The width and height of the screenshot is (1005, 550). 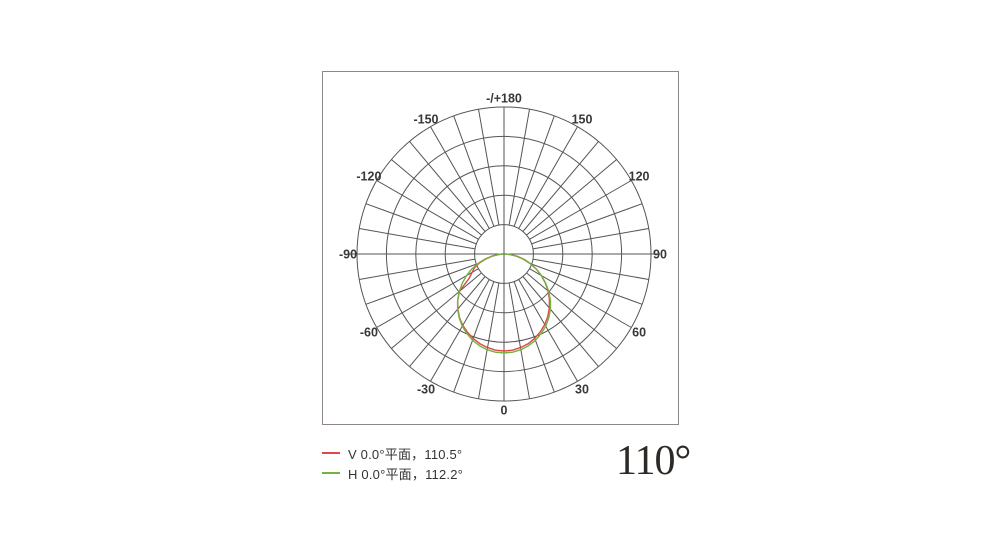 I want to click on curve-h-plane, so click(x=504, y=303).